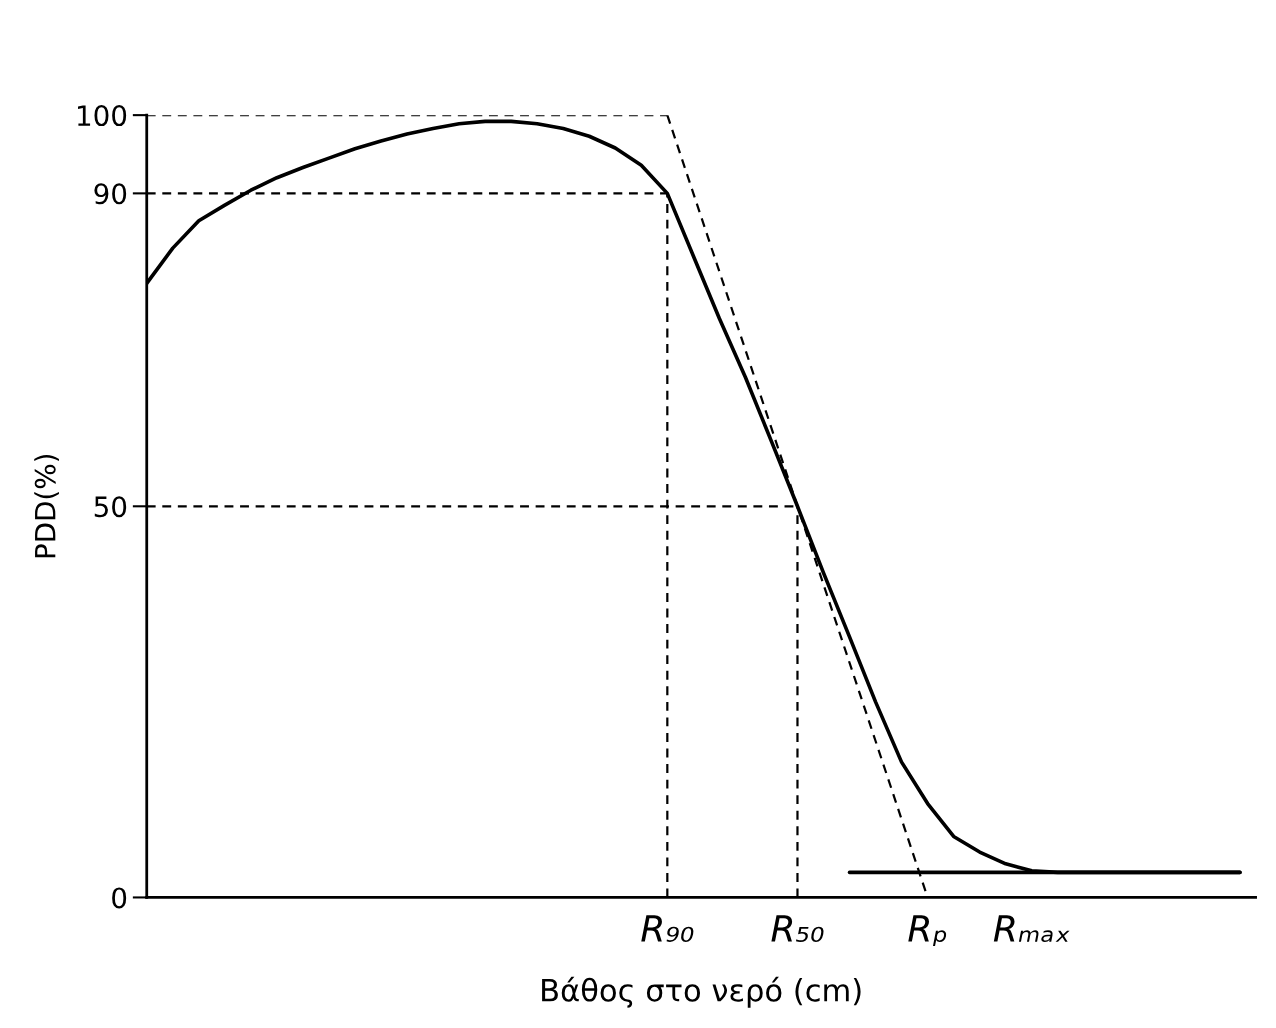 The height and width of the screenshot is (1028, 1276). Describe the element at coordinates (110, 507) in the screenshot. I see `y-tick-label: 50` at that location.